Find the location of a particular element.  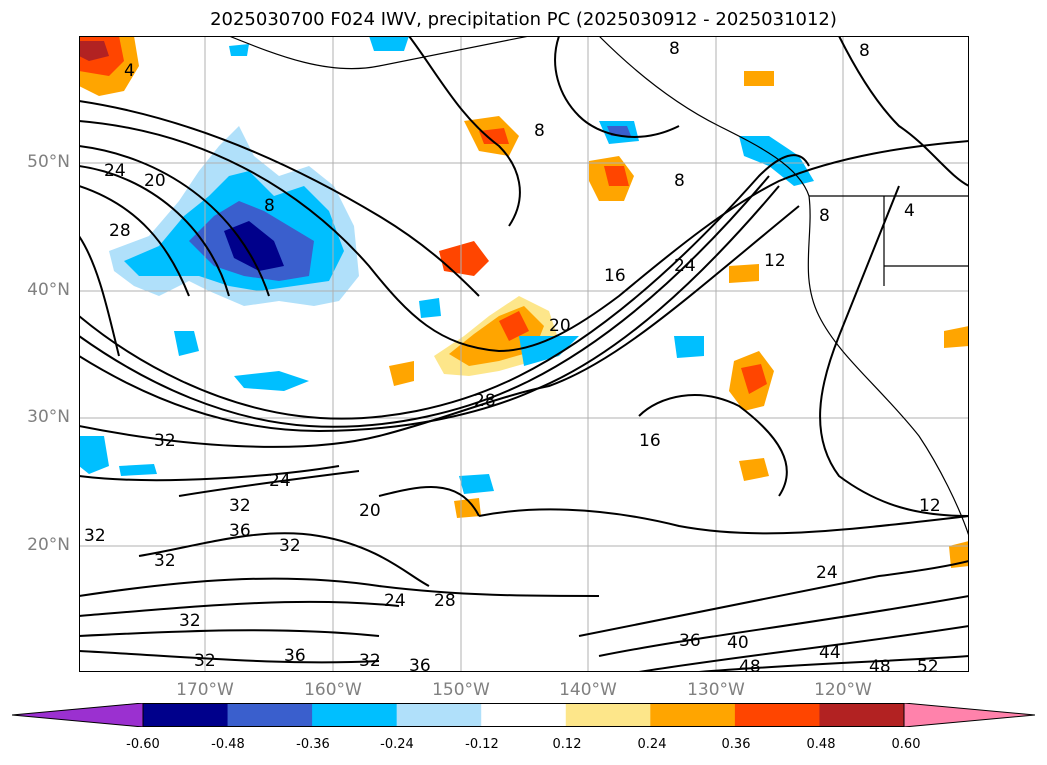

colorbar-extend-high is located at coordinates (969, 715).